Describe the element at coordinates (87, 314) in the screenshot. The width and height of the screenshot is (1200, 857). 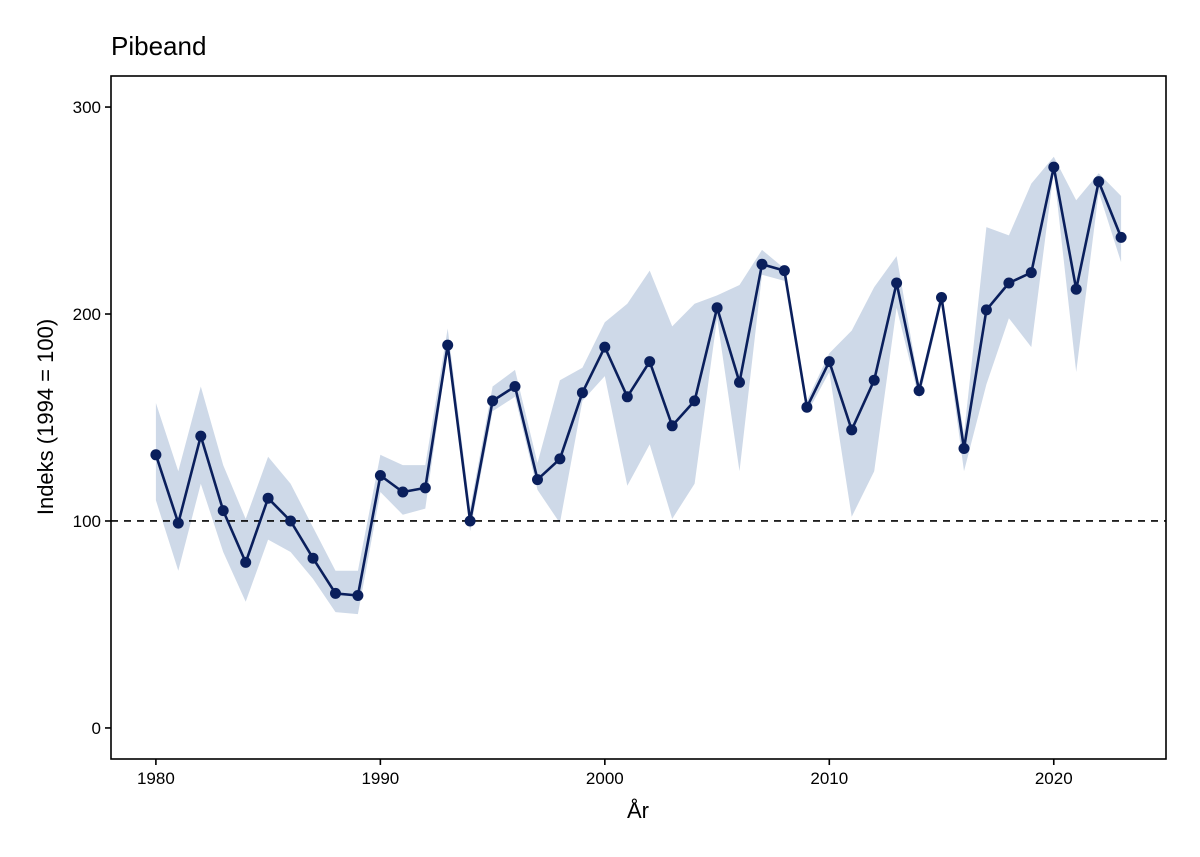
I see `y-tick-label-200: 200` at that location.